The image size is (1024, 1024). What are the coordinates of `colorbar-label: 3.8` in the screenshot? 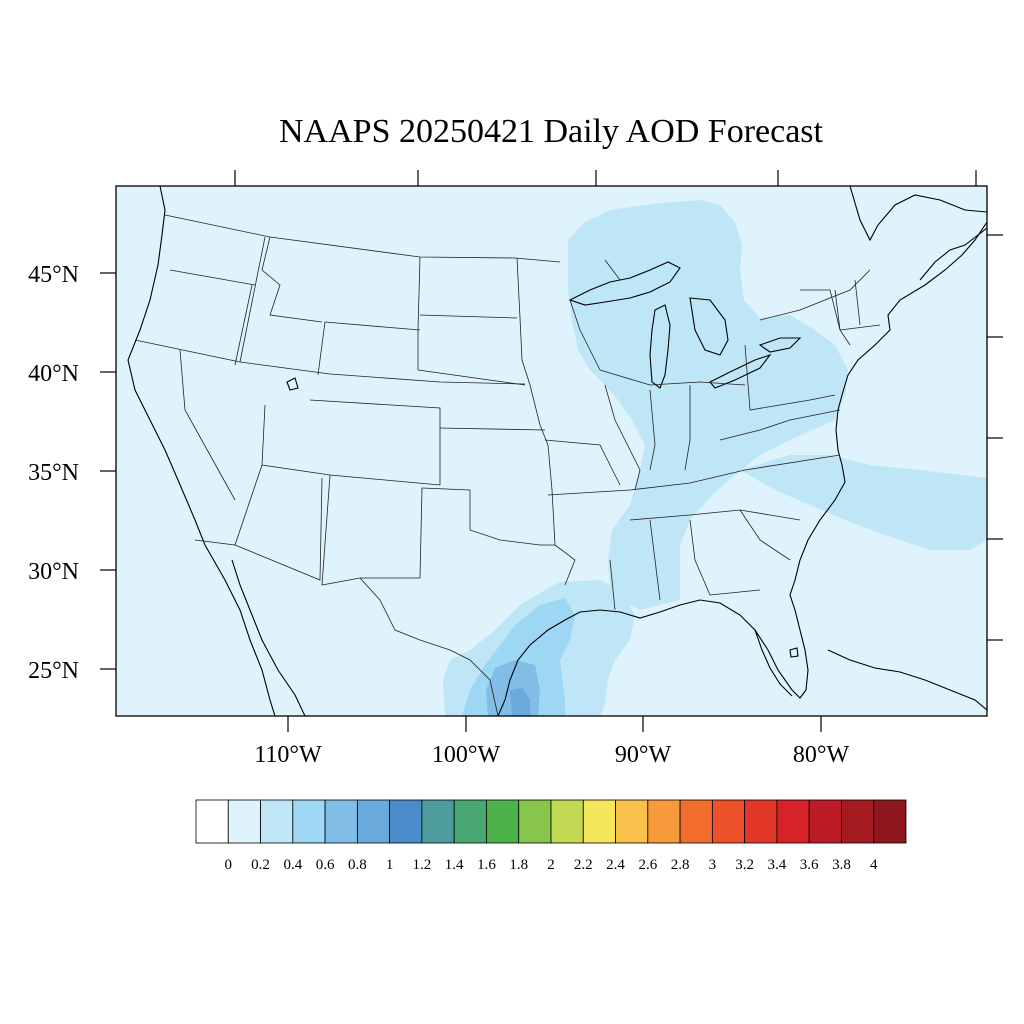 It's located at (841, 865).